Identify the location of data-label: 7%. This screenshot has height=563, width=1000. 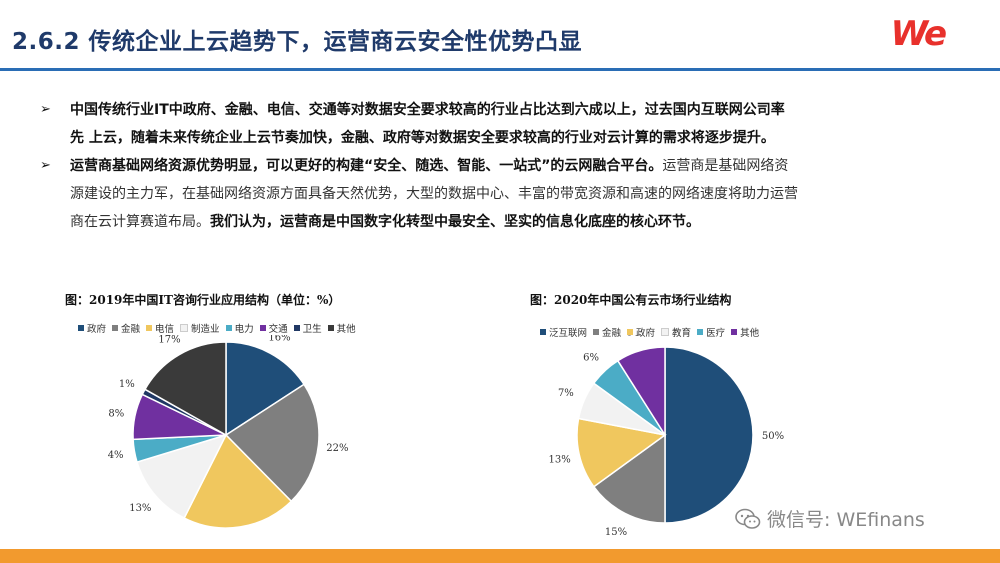
(566, 393).